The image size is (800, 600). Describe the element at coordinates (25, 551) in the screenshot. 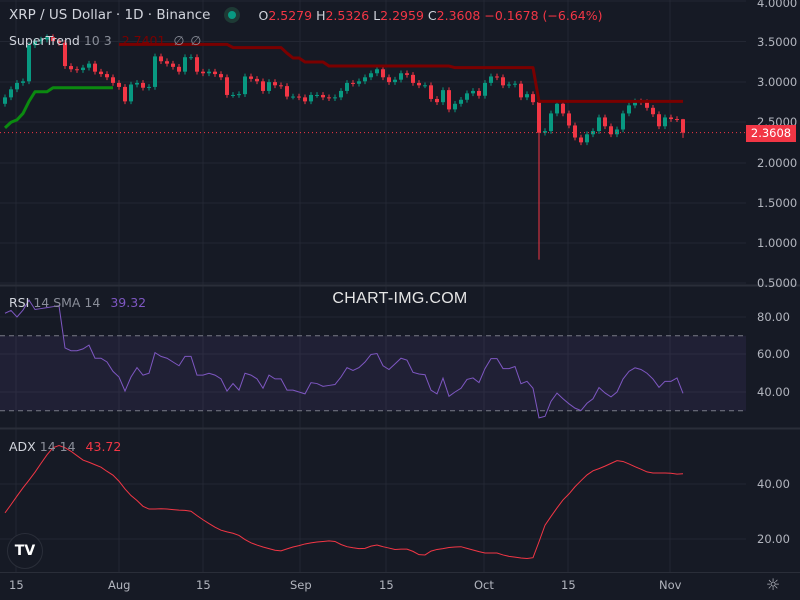

I see `tradingview-logo-icon: TV` at that location.